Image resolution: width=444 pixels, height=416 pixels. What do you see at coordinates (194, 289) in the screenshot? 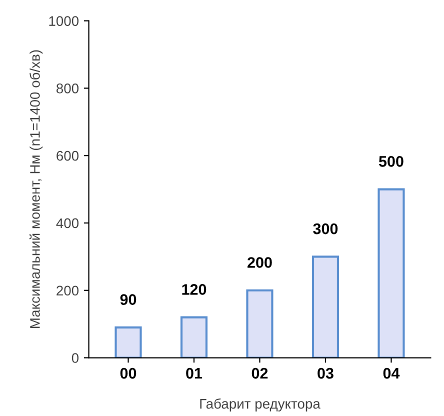
I see `data-label: 120` at bounding box center [194, 289].